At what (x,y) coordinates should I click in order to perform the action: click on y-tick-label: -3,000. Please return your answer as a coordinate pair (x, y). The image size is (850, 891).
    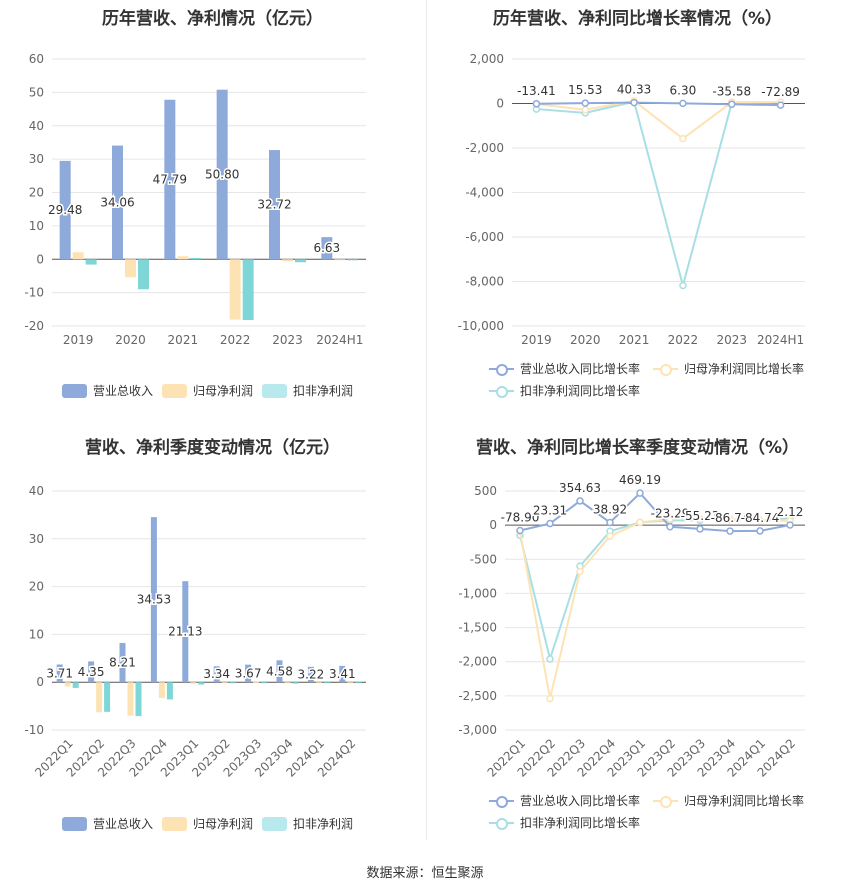
    Looking at the image, I should click on (477, 730).